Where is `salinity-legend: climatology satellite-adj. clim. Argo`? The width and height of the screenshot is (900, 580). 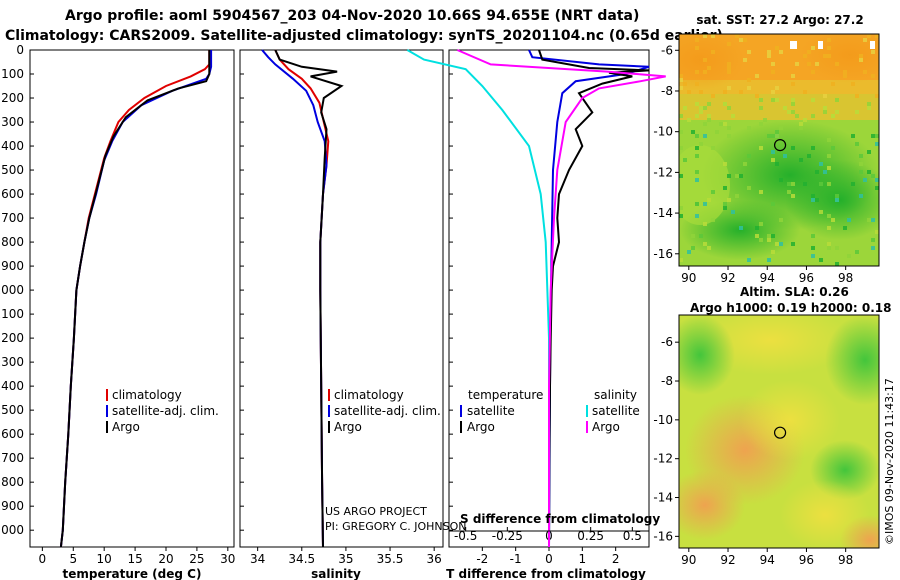 salinity-legend: climatology satellite-adj. clim. Argo is located at coordinates (384, 411).